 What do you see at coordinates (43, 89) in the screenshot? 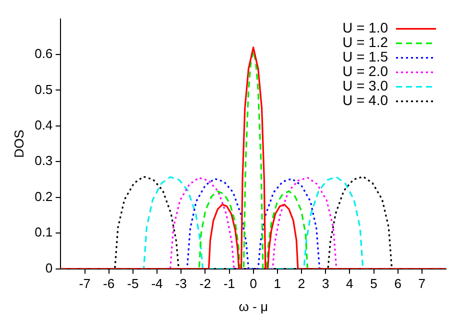
I see `y-tick-label: 0.5` at bounding box center [43, 89].